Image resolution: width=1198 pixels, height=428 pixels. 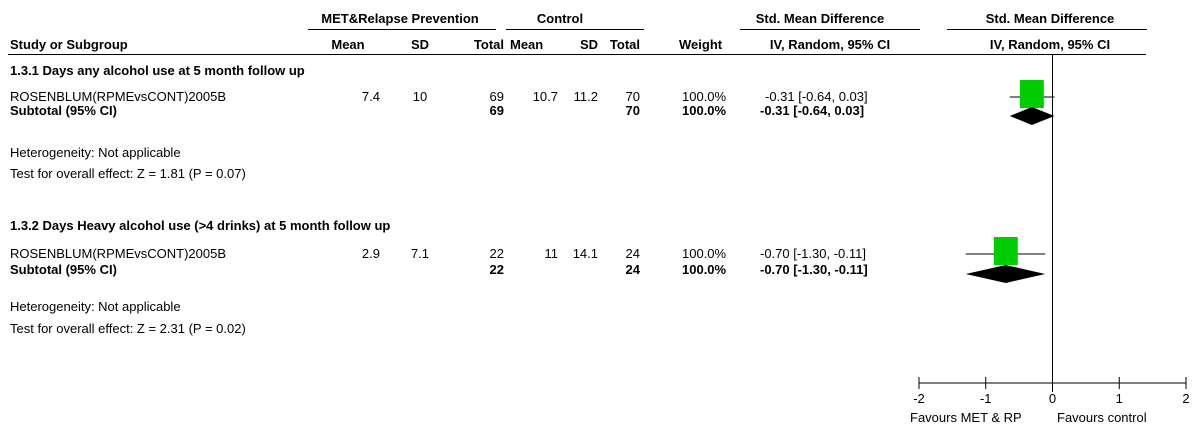 What do you see at coordinates (1185, 398) in the screenshot?
I see `x-tick-label: 2` at bounding box center [1185, 398].